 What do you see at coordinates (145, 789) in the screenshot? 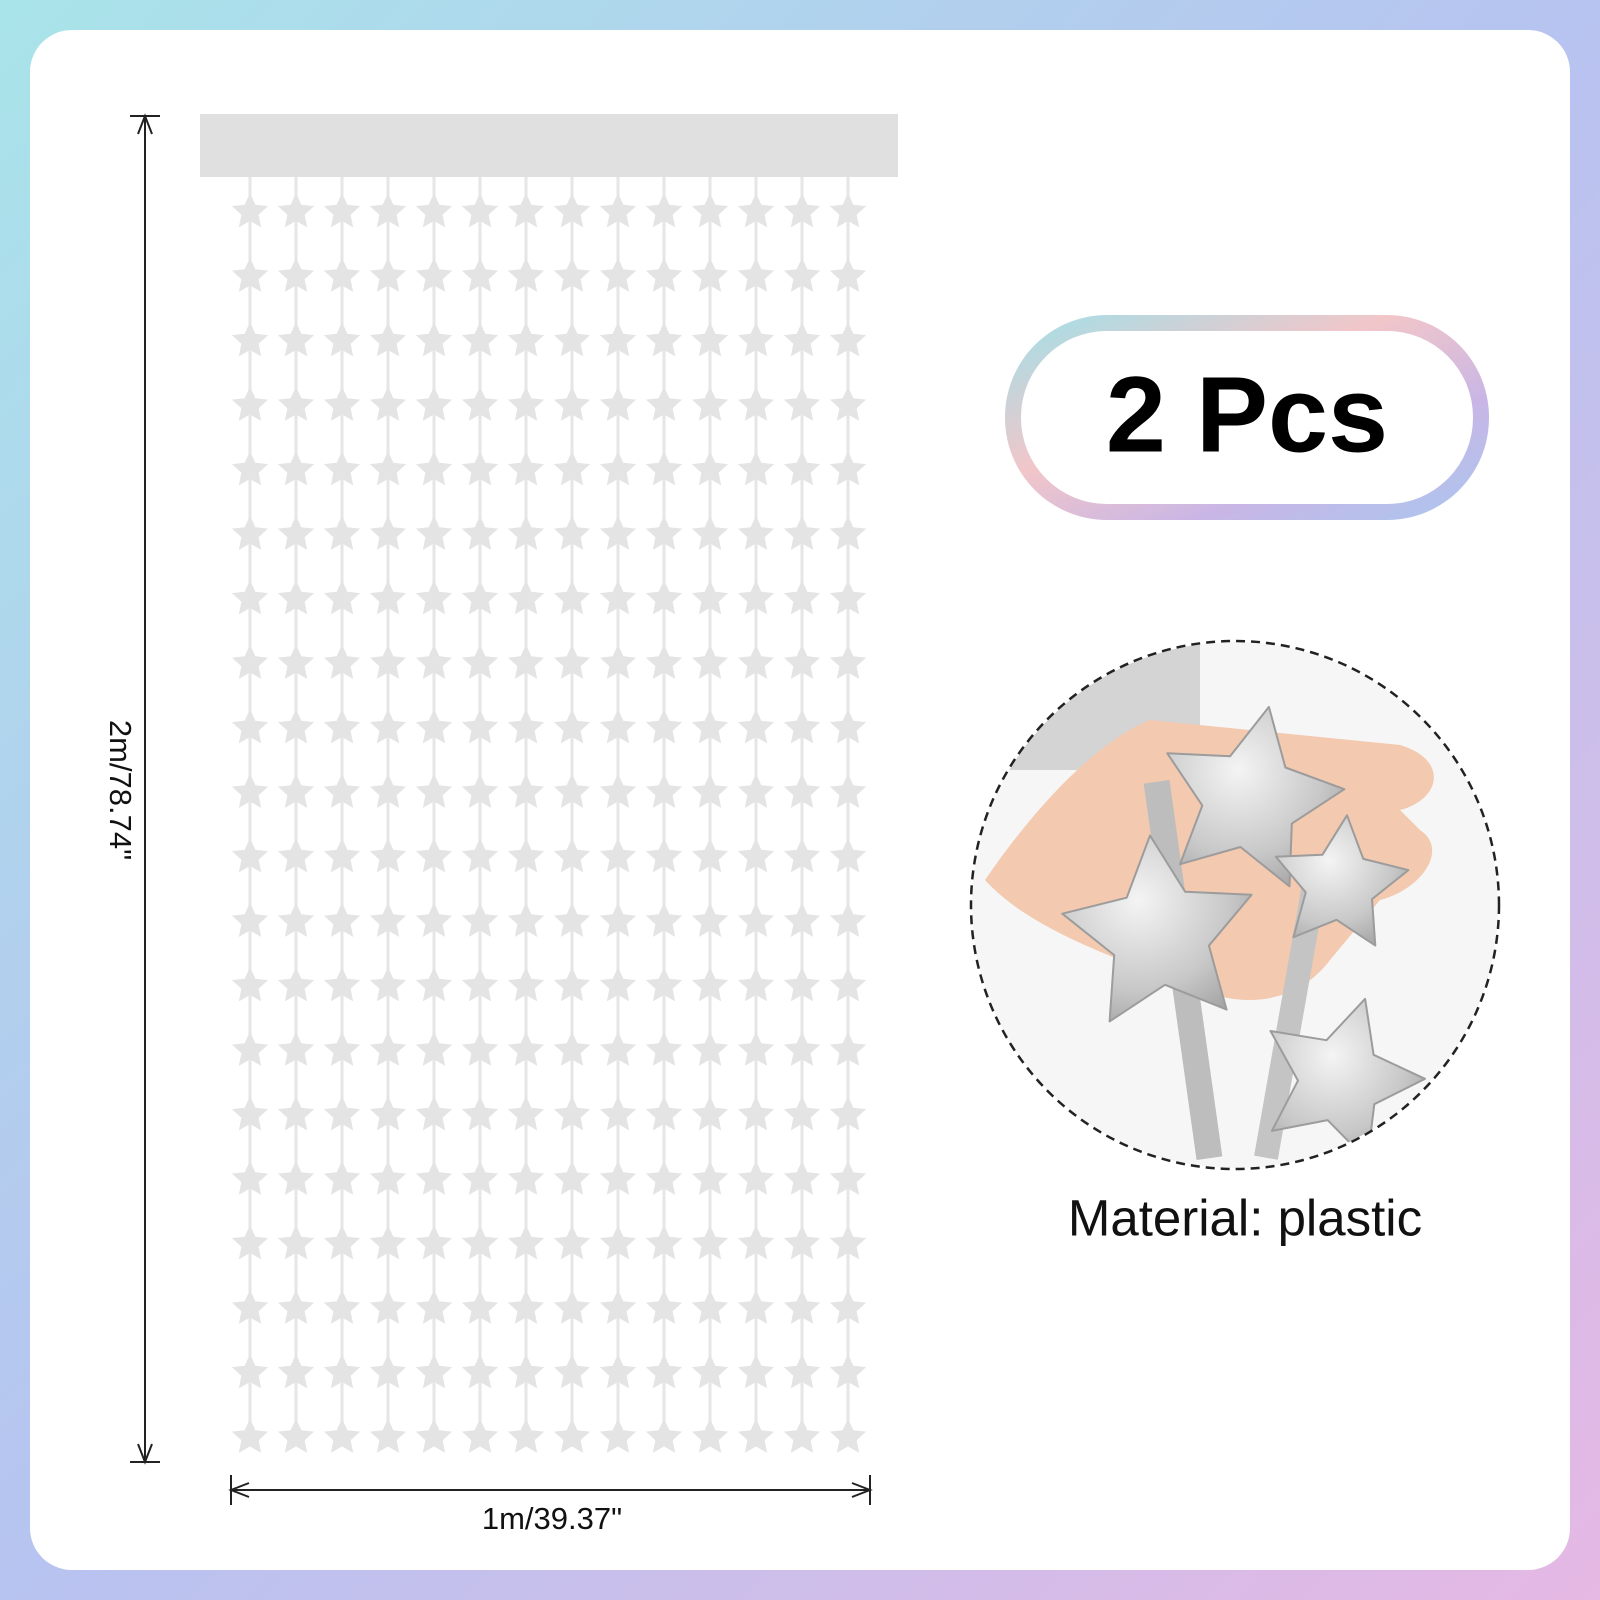
I see `height-dimension` at bounding box center [145, 789].